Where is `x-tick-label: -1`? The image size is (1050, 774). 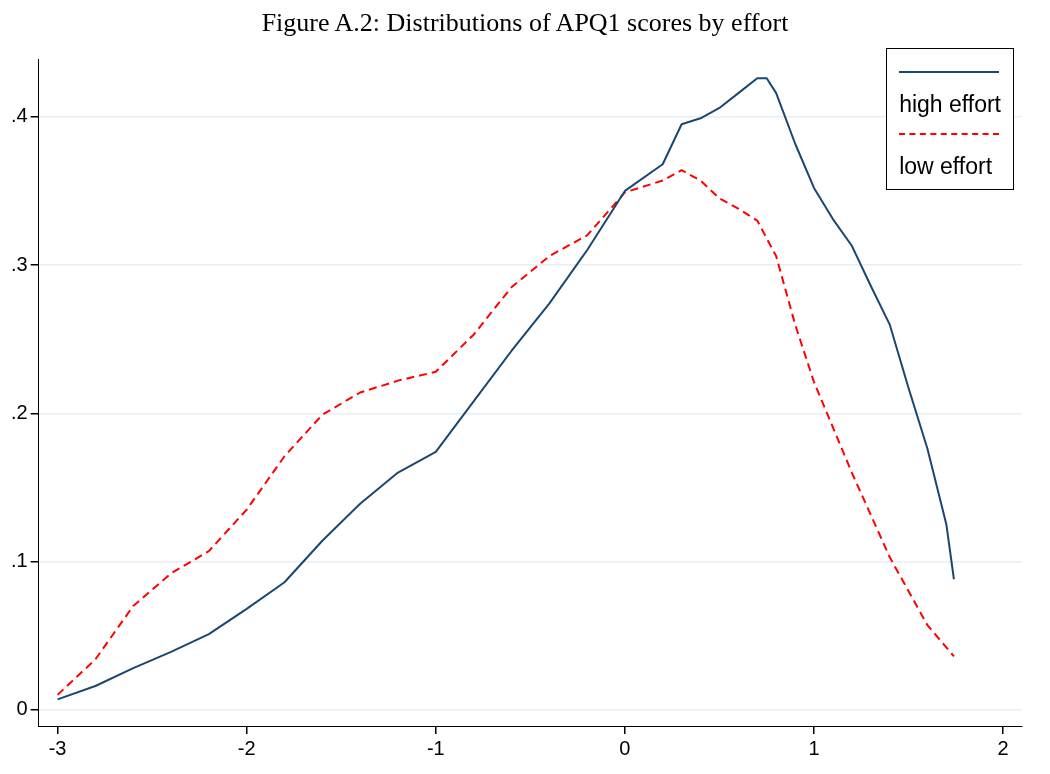
x-tick-label: -1 is located at coordinates (435, 747).